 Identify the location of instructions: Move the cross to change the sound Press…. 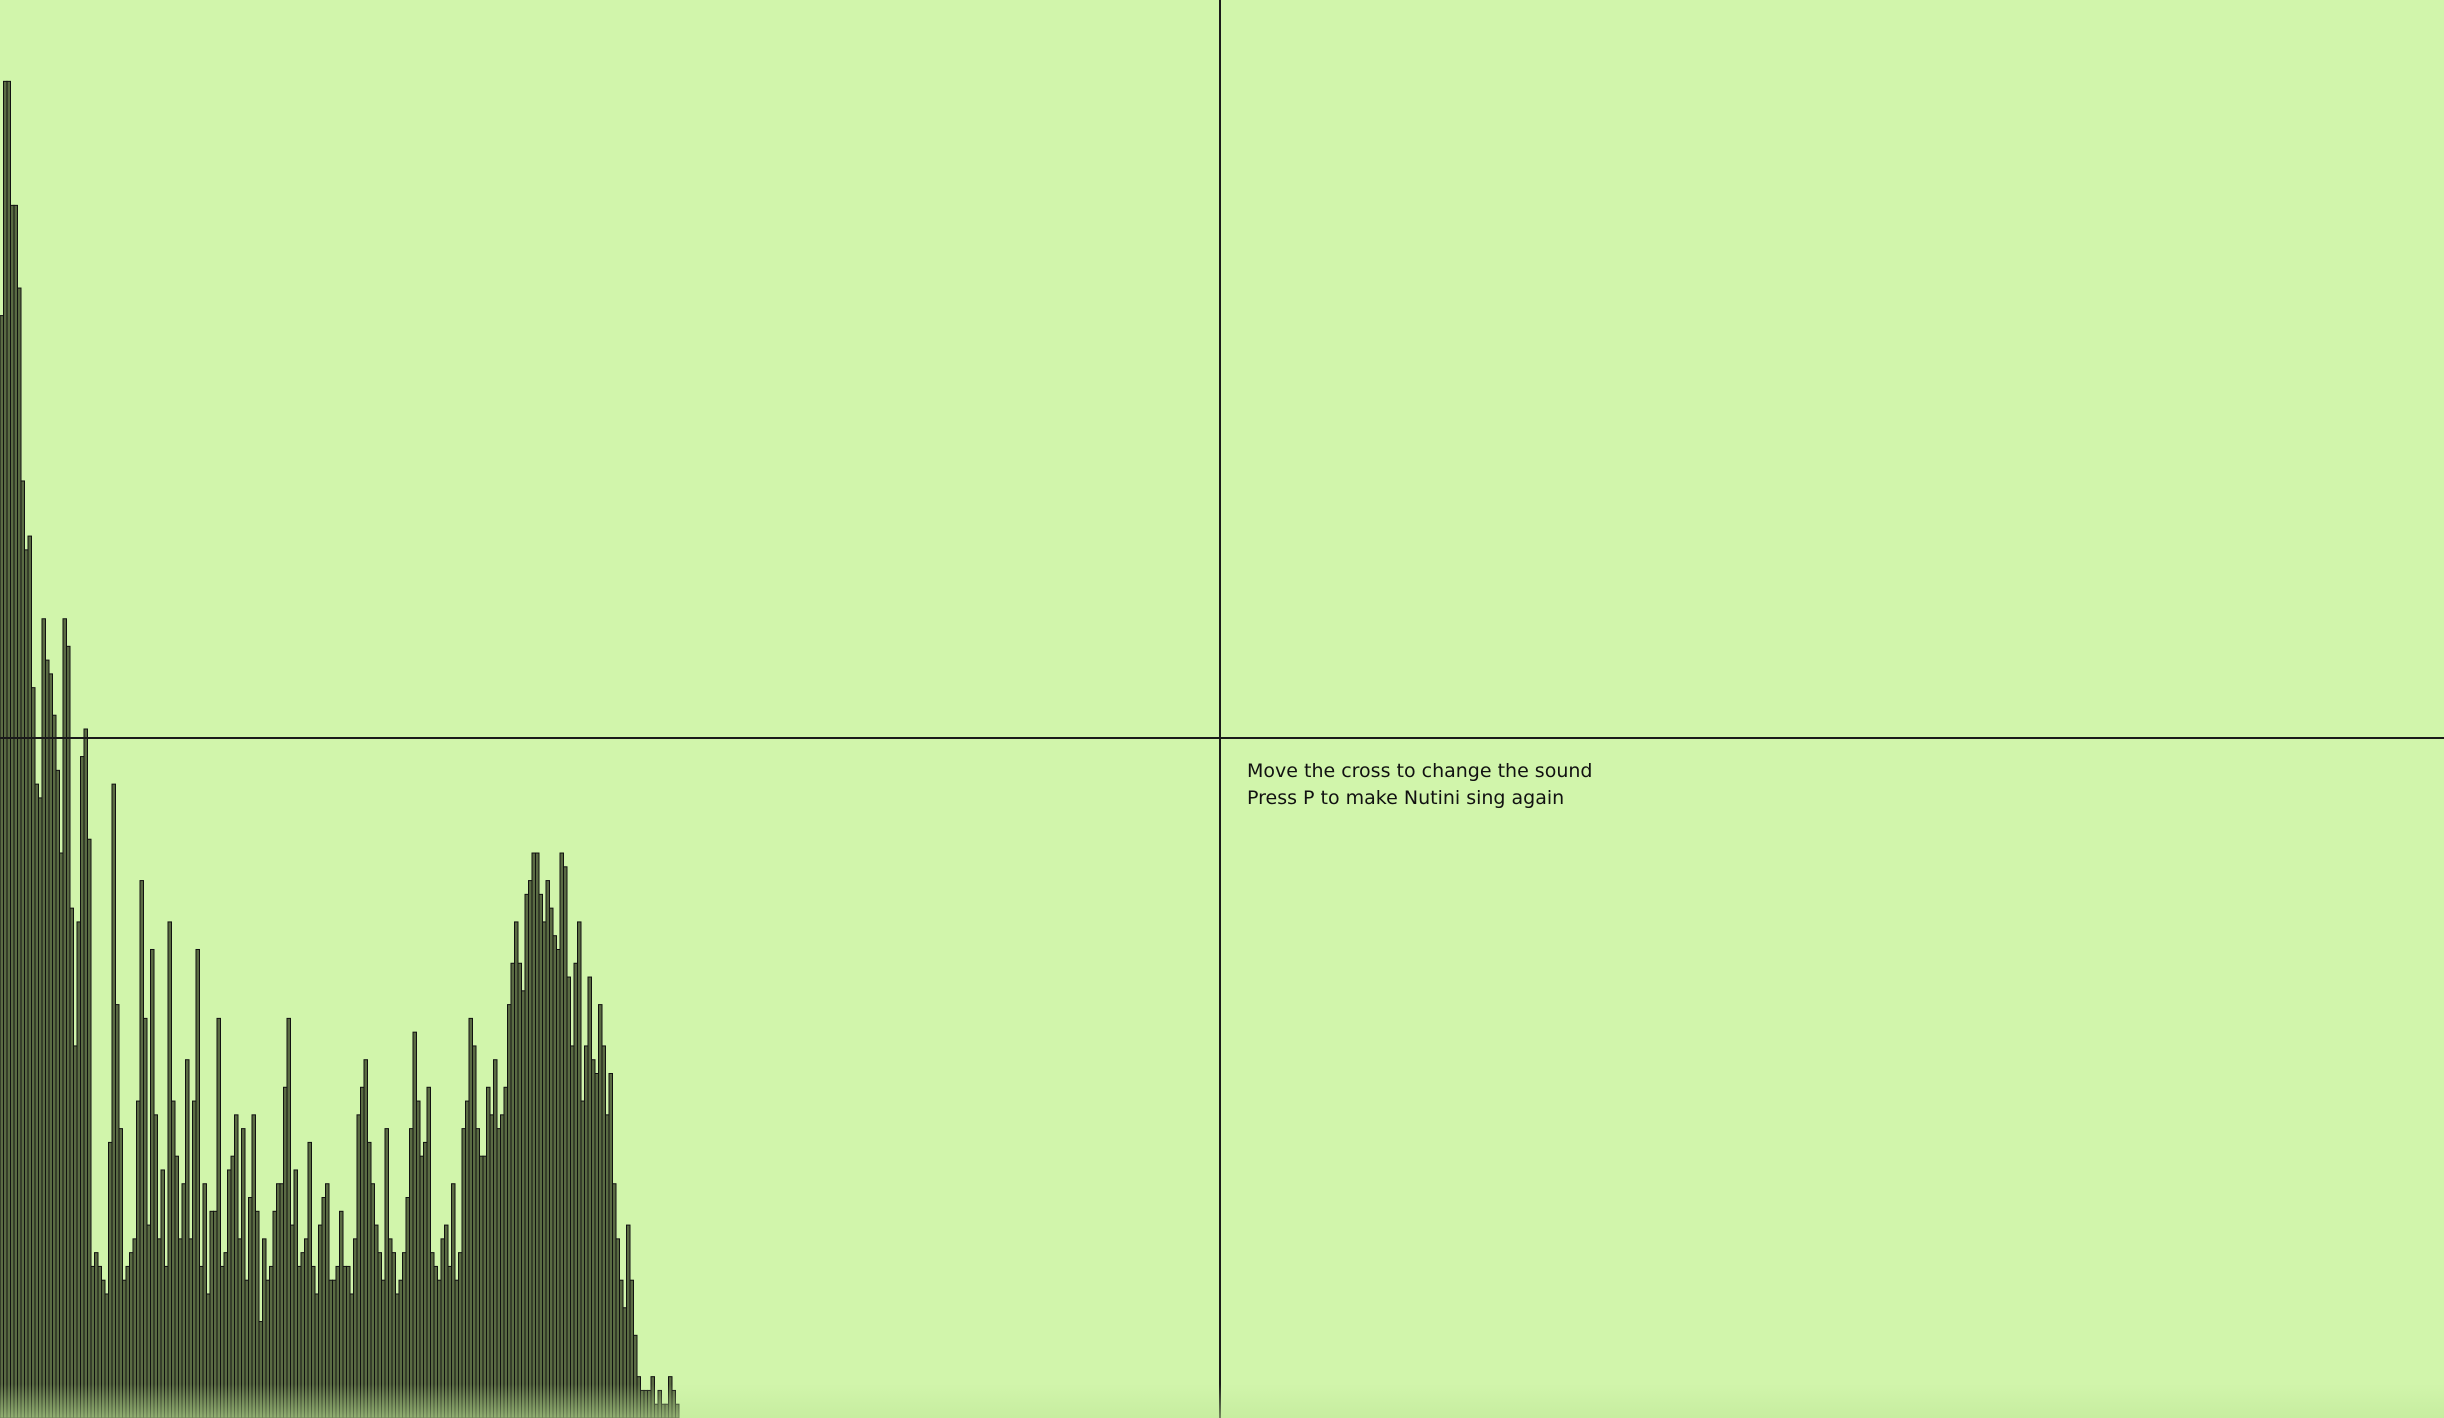
(1419, 785).